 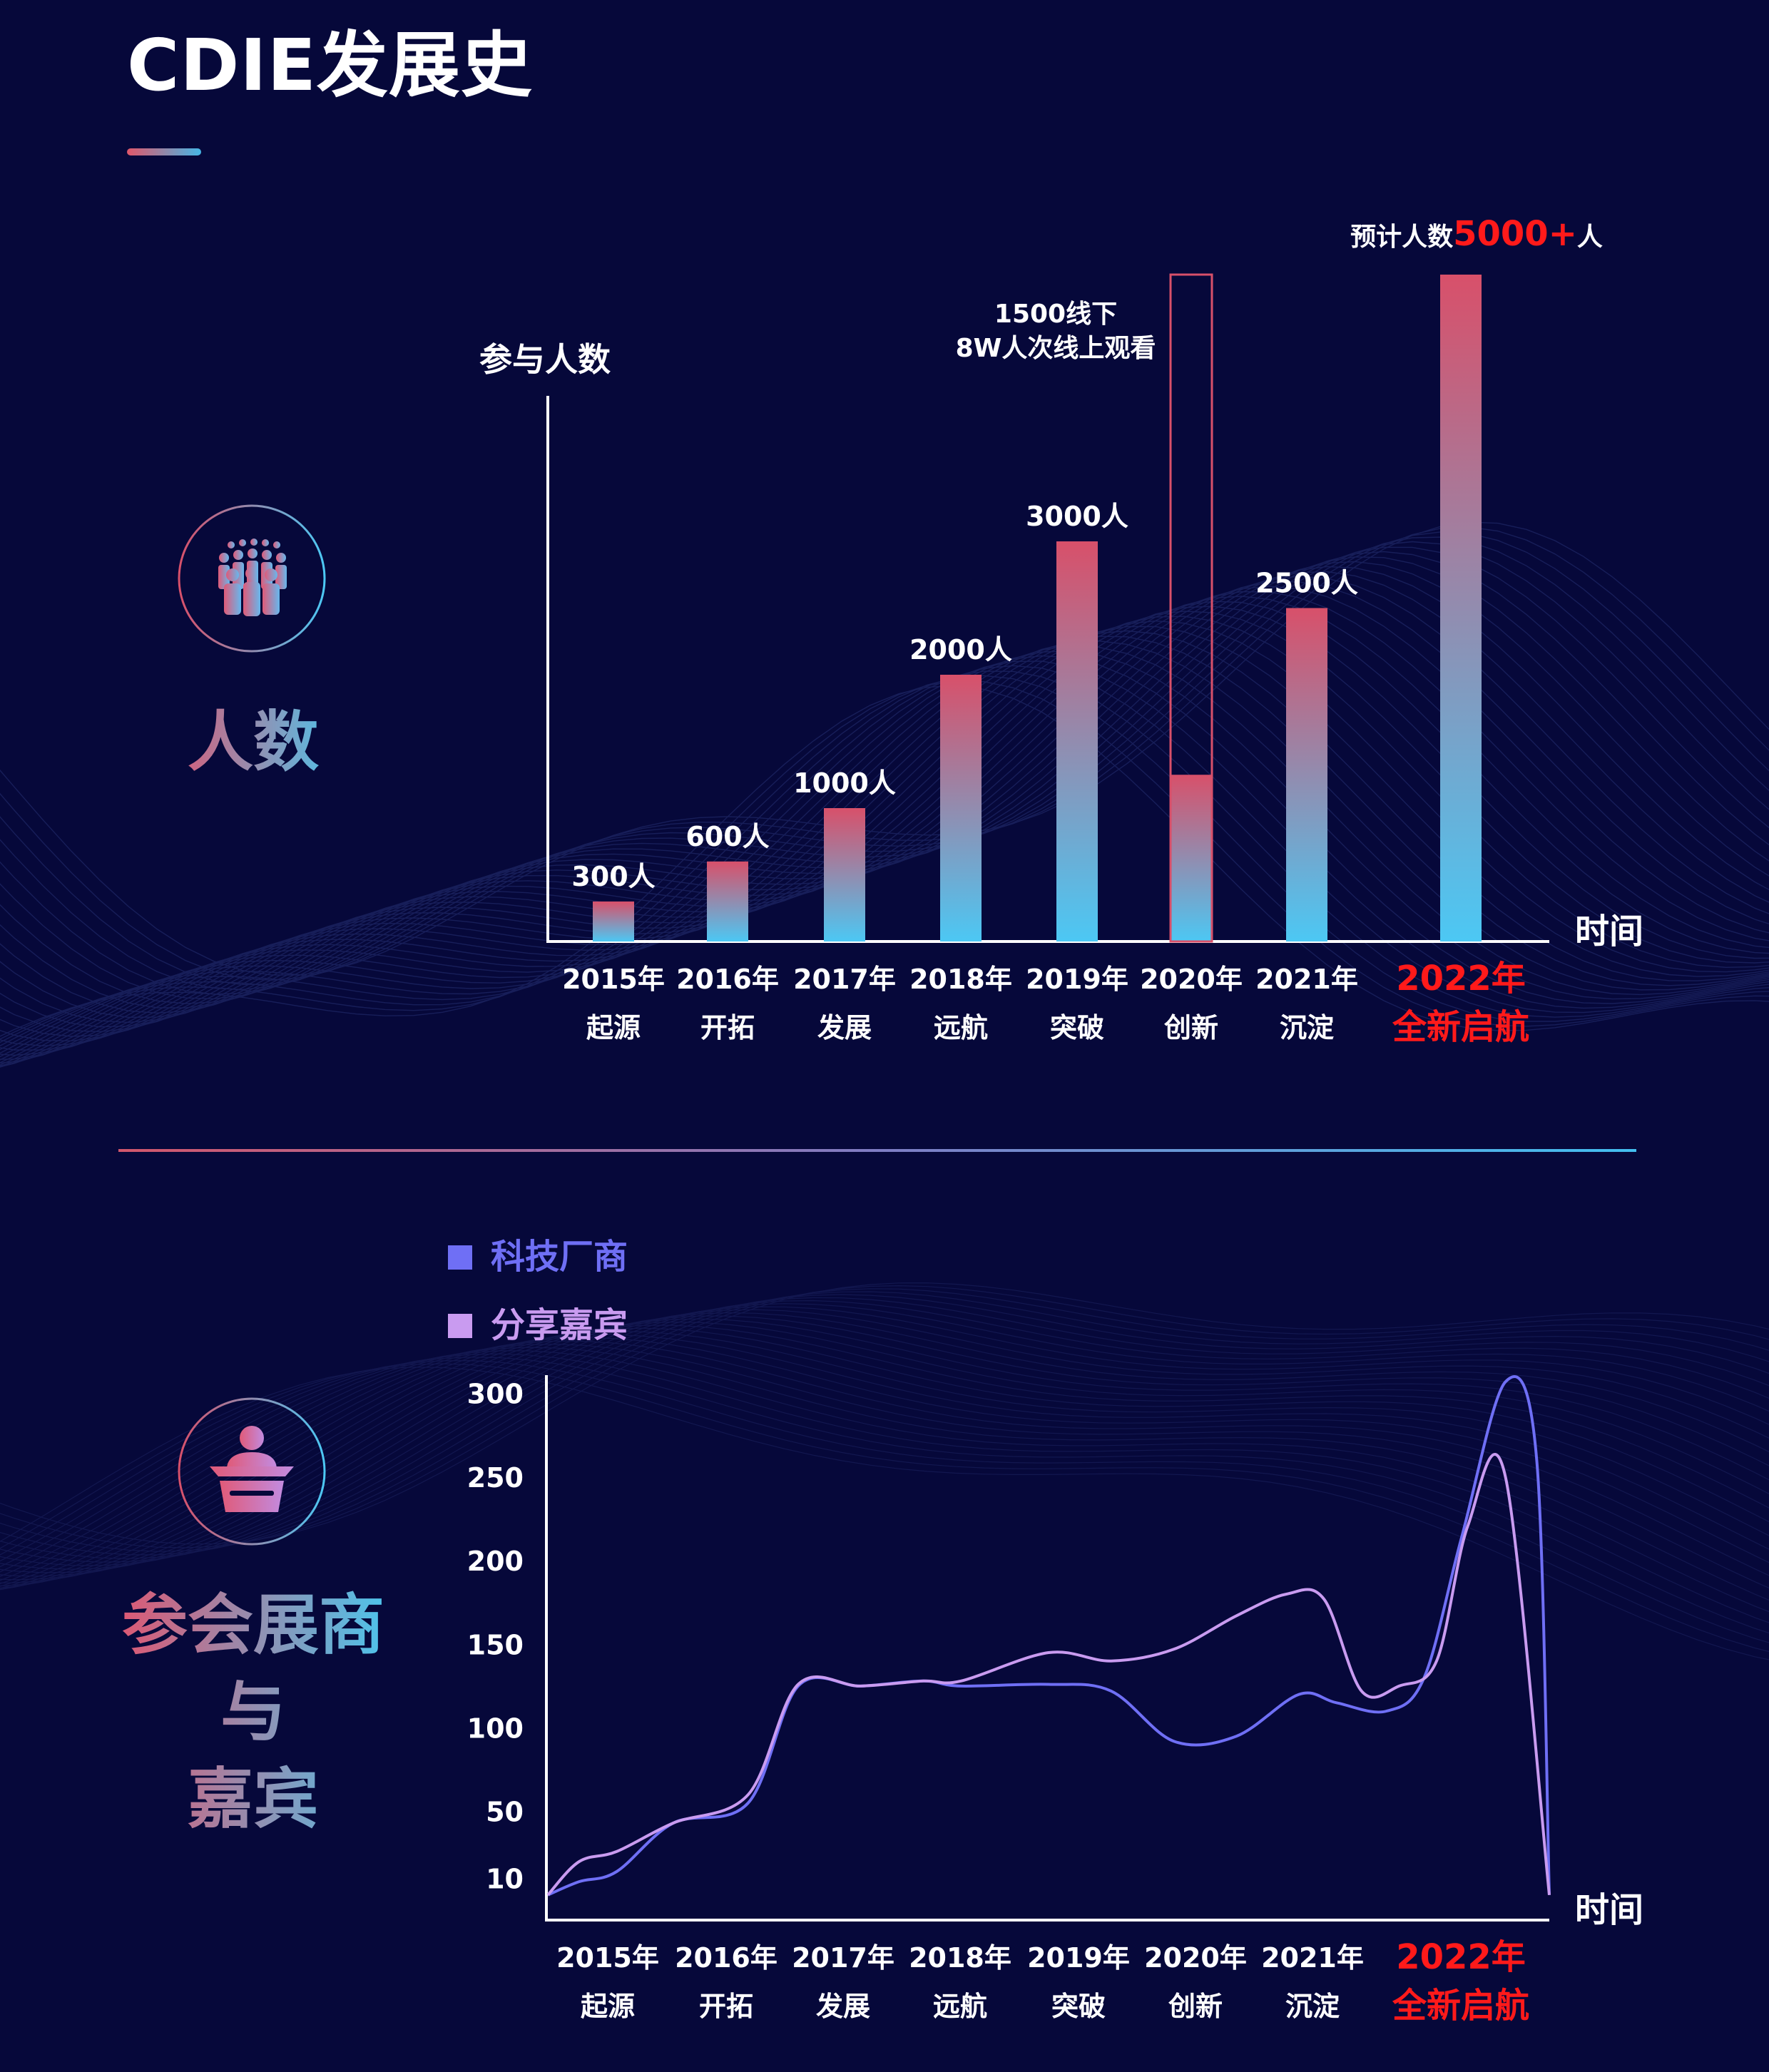 I want to click on legend-swatch-vendors, so click(x=460, y=1257).